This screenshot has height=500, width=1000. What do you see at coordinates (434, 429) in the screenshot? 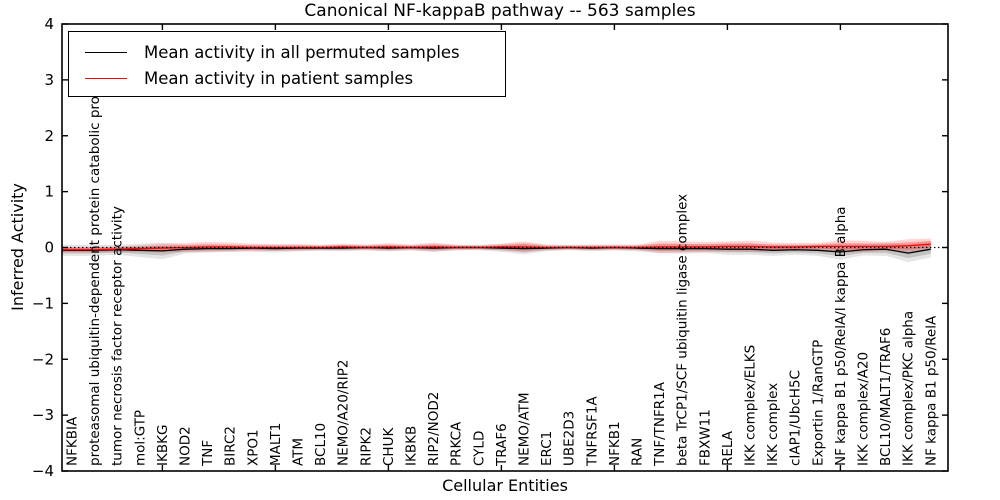
I see `entity-label: RIP2/NOD2` at bounding box center [434, 429].